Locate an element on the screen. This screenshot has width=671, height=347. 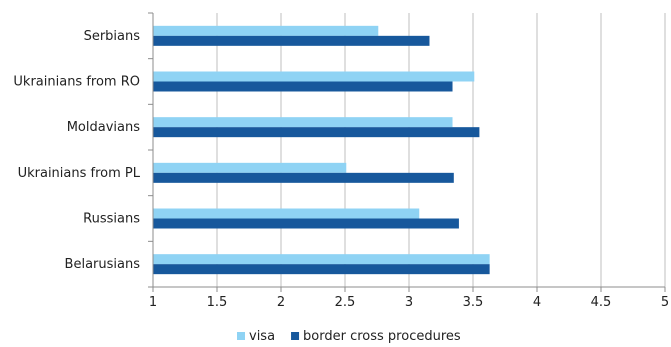
category-label: Serbians is located at coordinates (112, 36).